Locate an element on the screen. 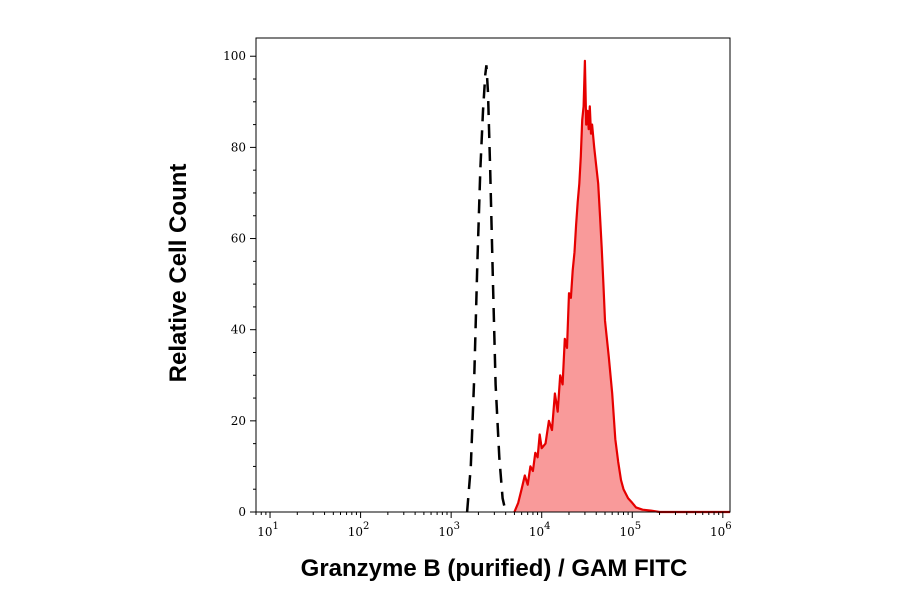  y-tick-label: 0 is located at coordinates (242, 512).